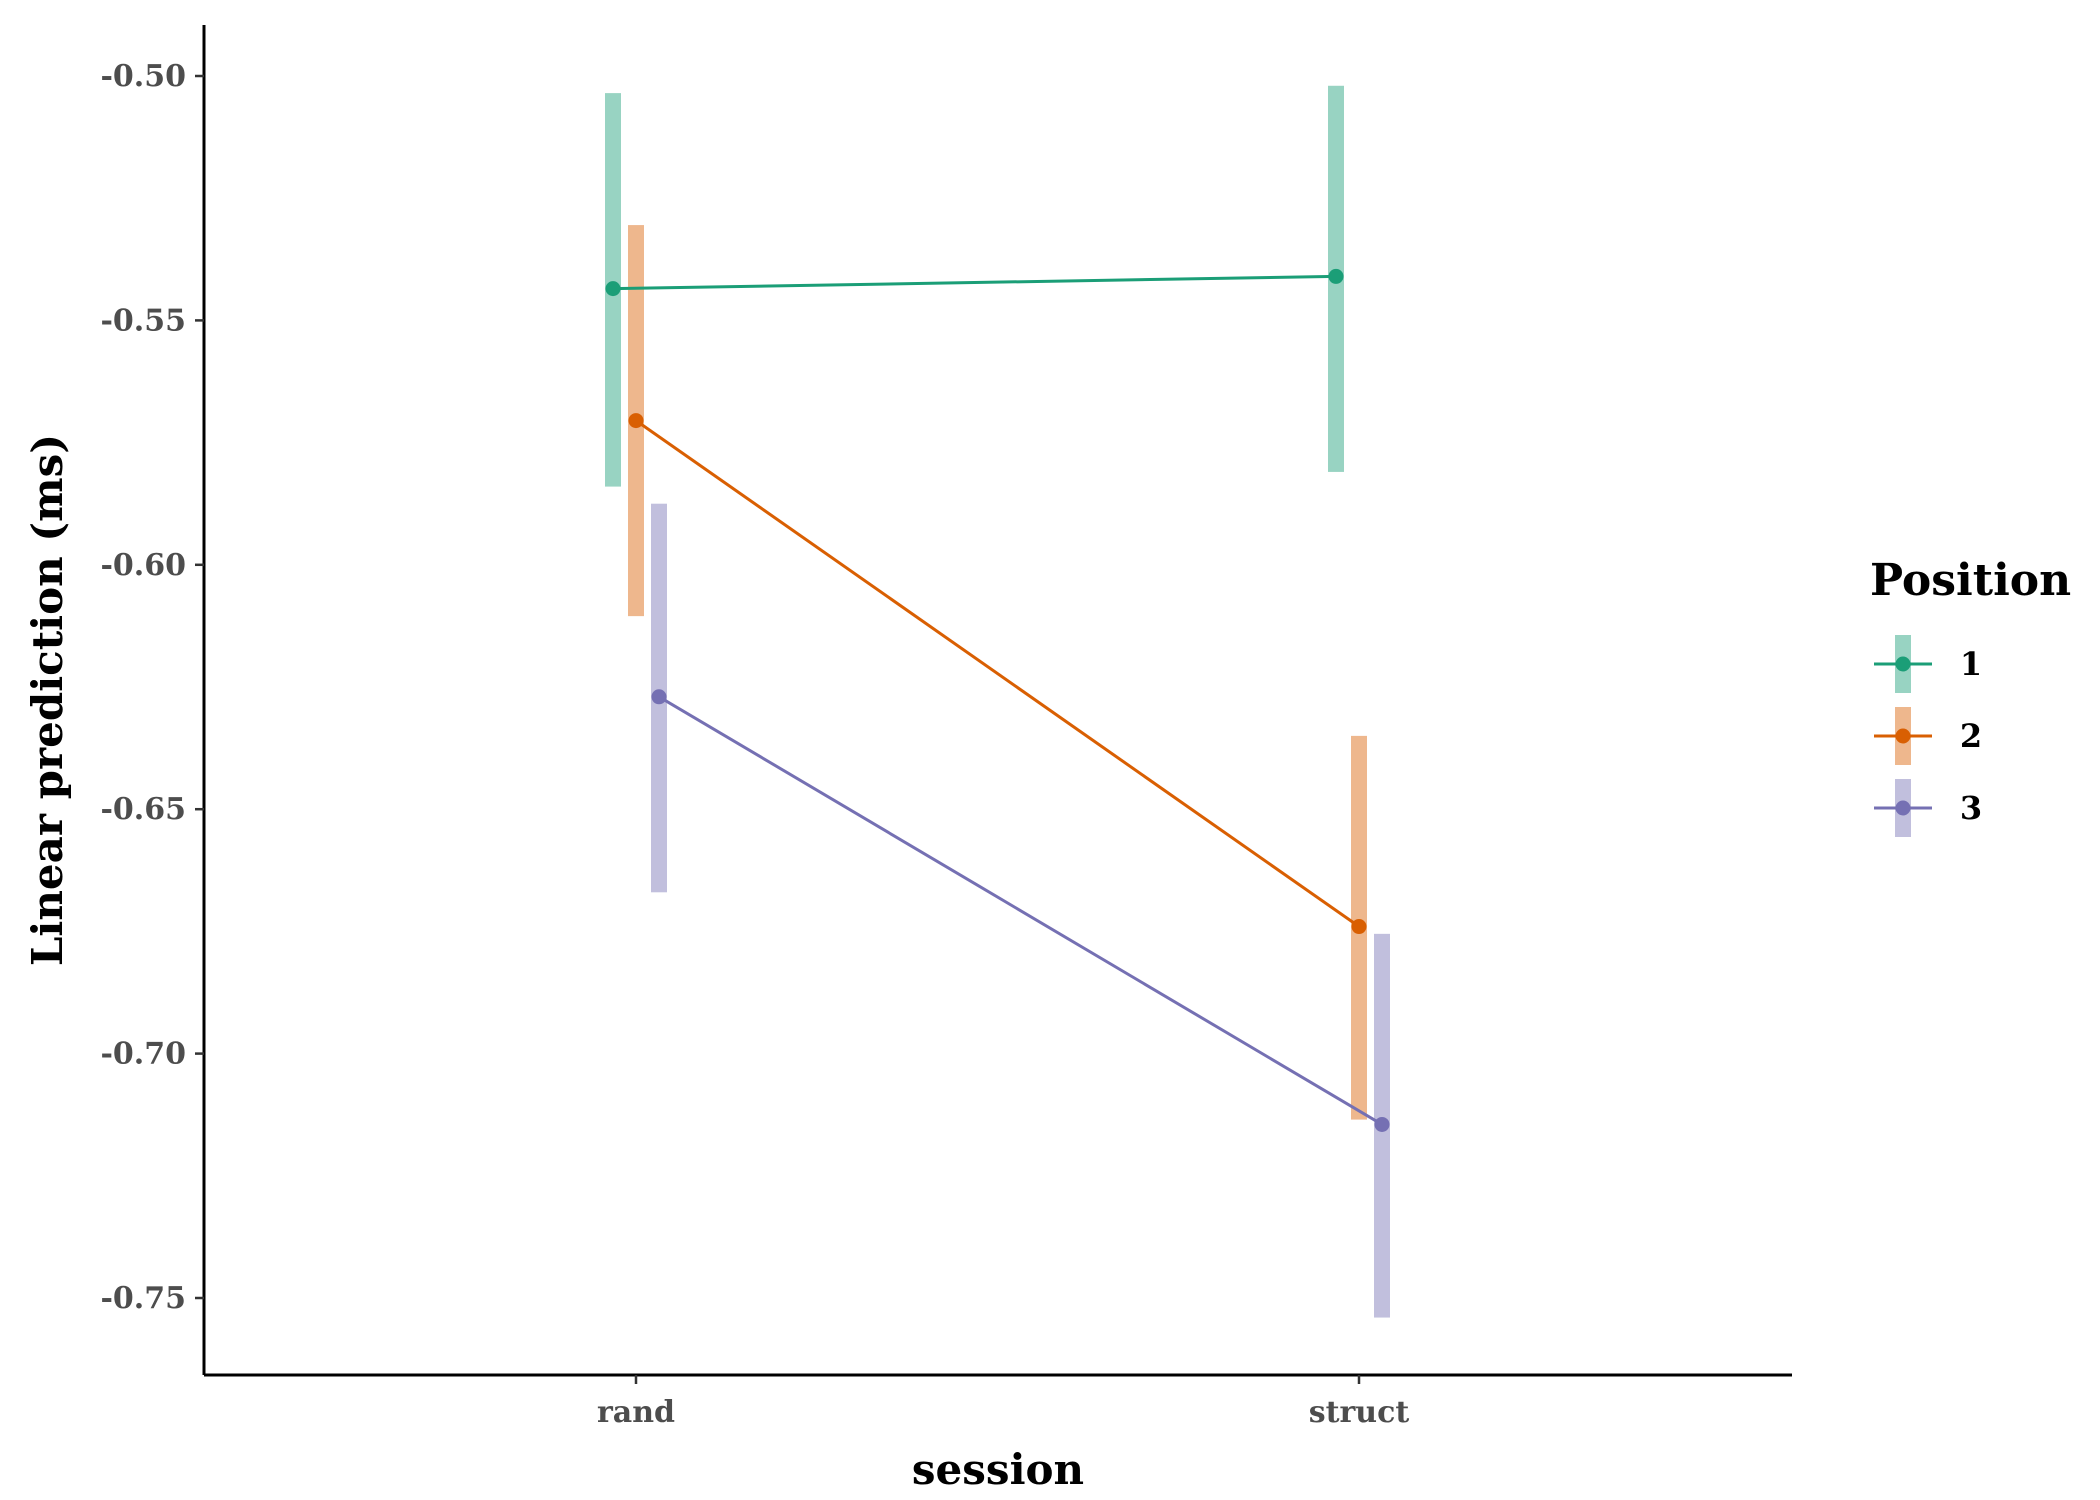 The width and height of the screenshot is (2100, 1500). Describe the element at coordinates (47, 700) in the screenshot. I see `y-axis-title: Linear prediction (ms)` at that location.